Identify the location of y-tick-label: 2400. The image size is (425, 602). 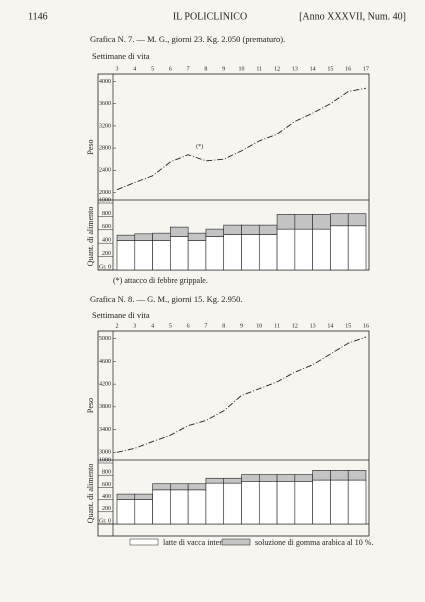
(105, 171).